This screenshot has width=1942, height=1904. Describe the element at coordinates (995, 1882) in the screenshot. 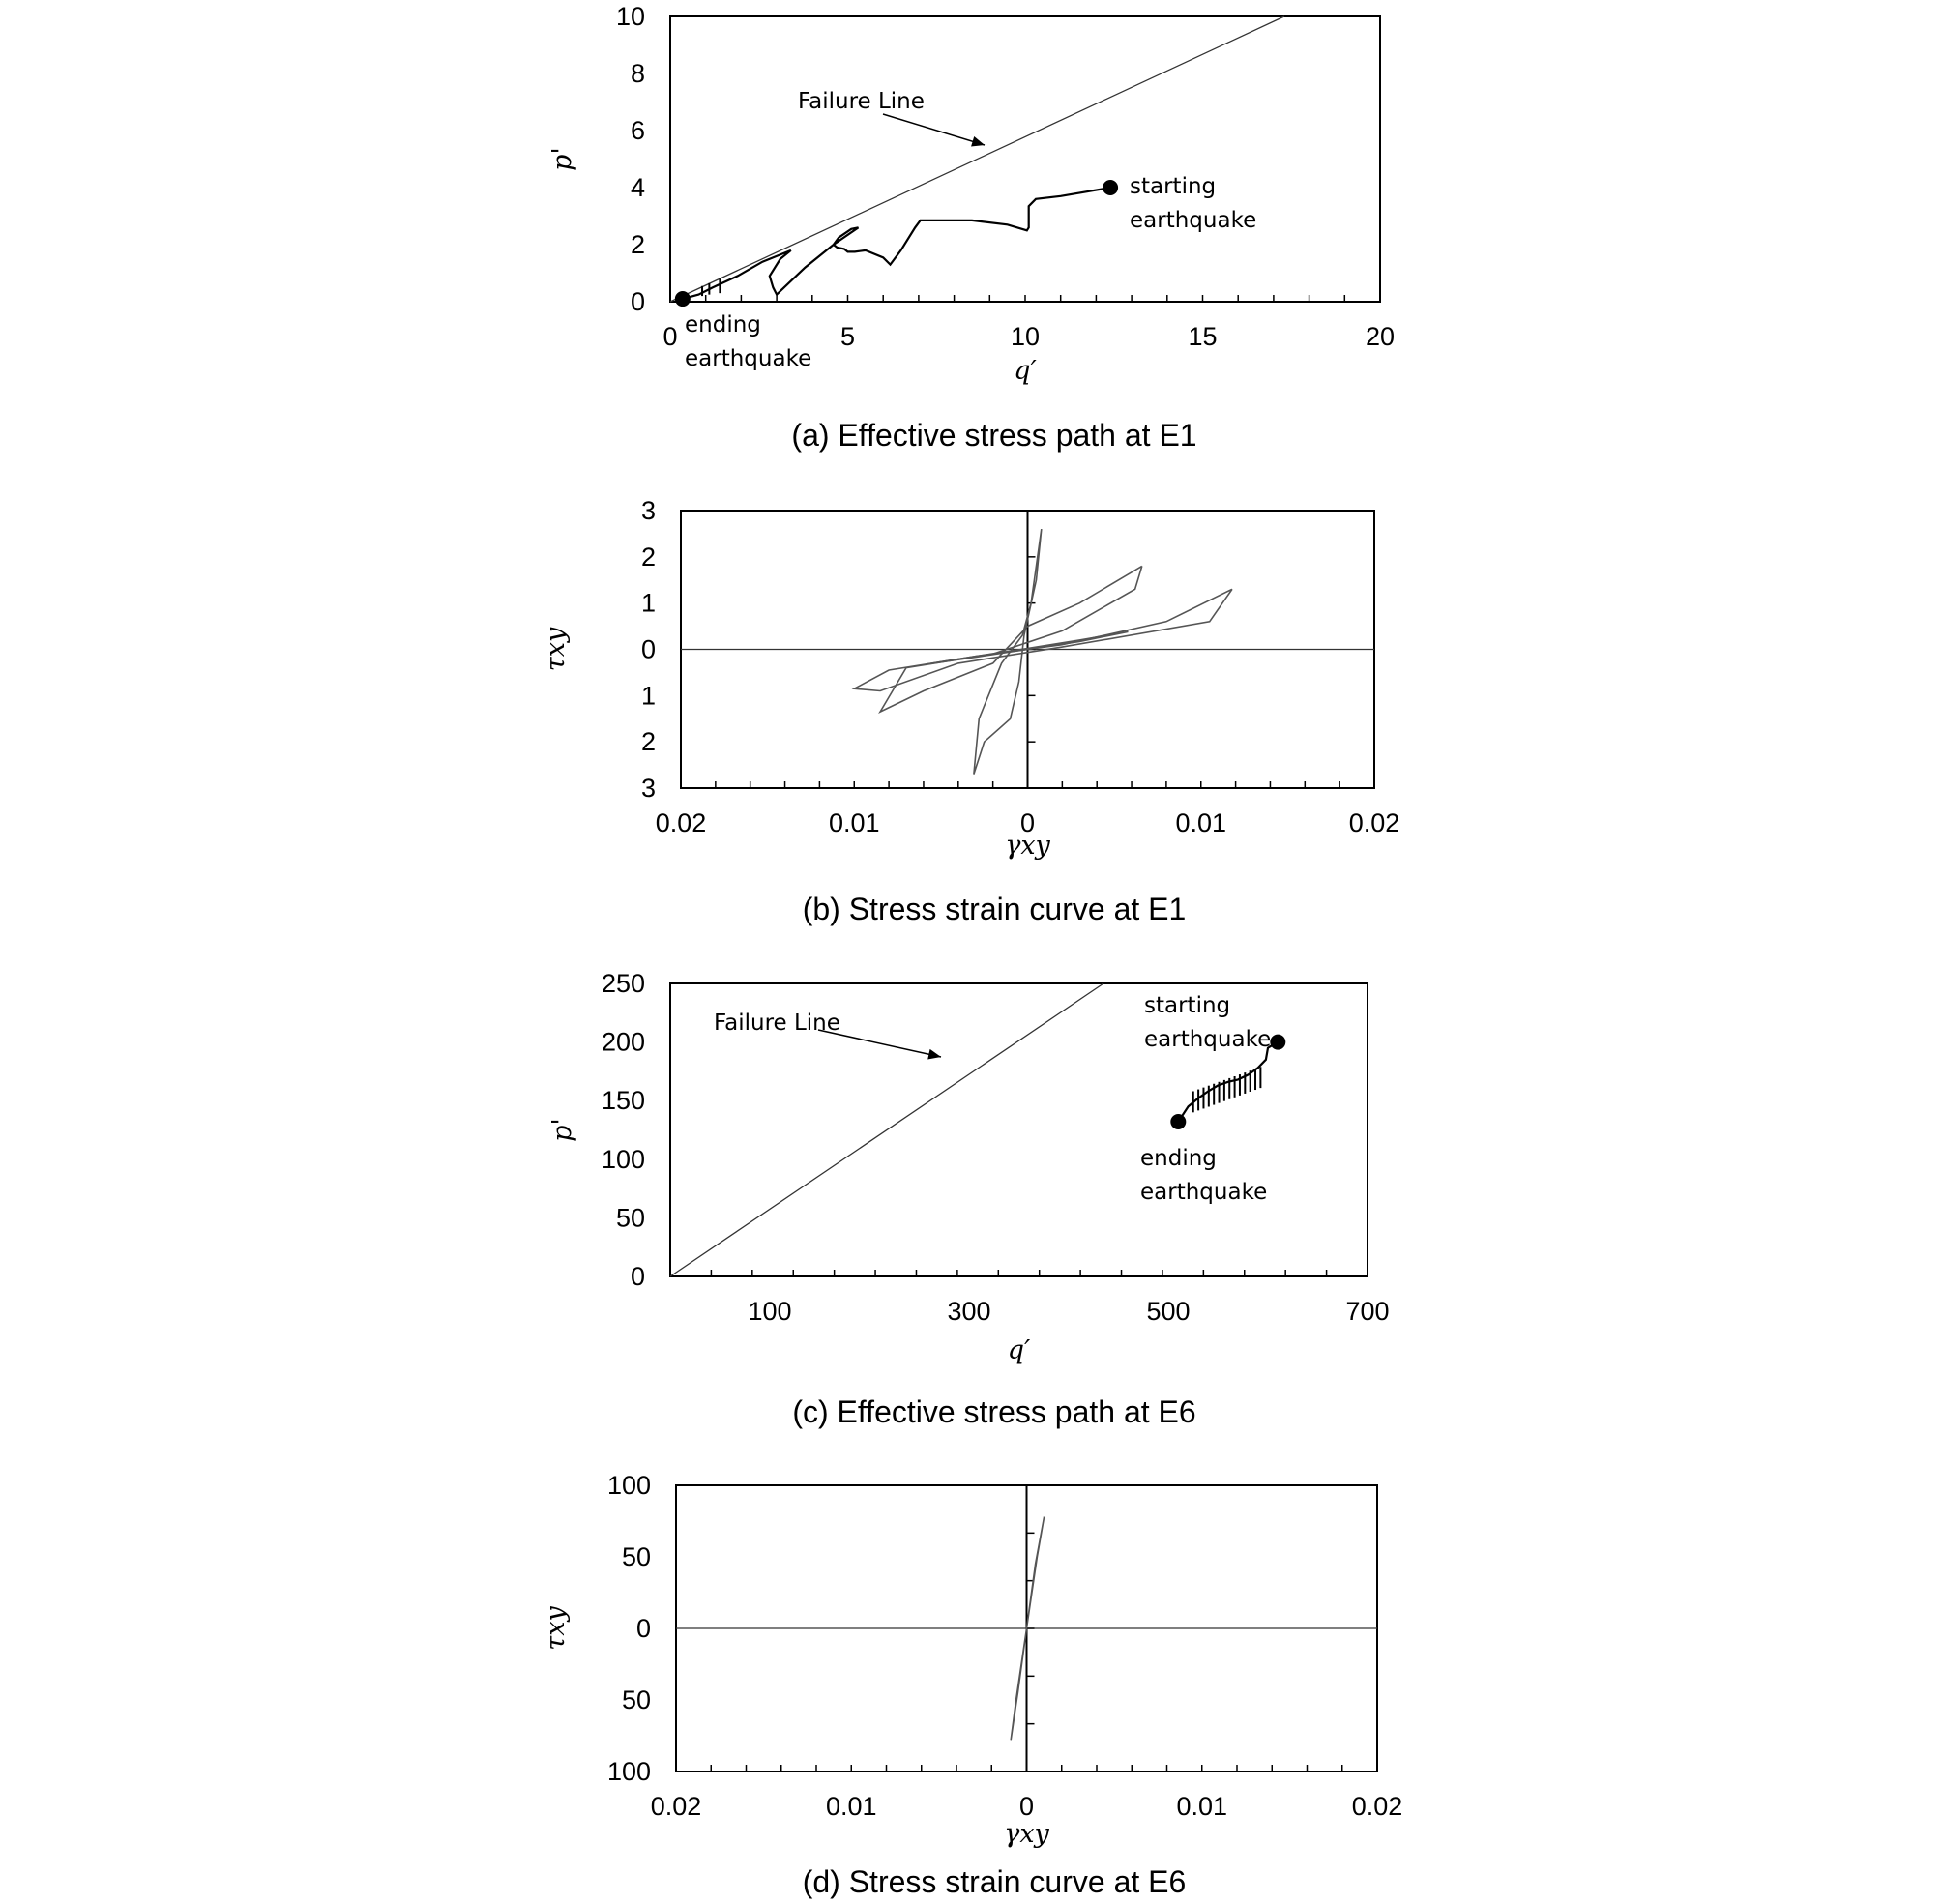

I see `chart-caption: (d) Stress strain curve at E6` at that location.